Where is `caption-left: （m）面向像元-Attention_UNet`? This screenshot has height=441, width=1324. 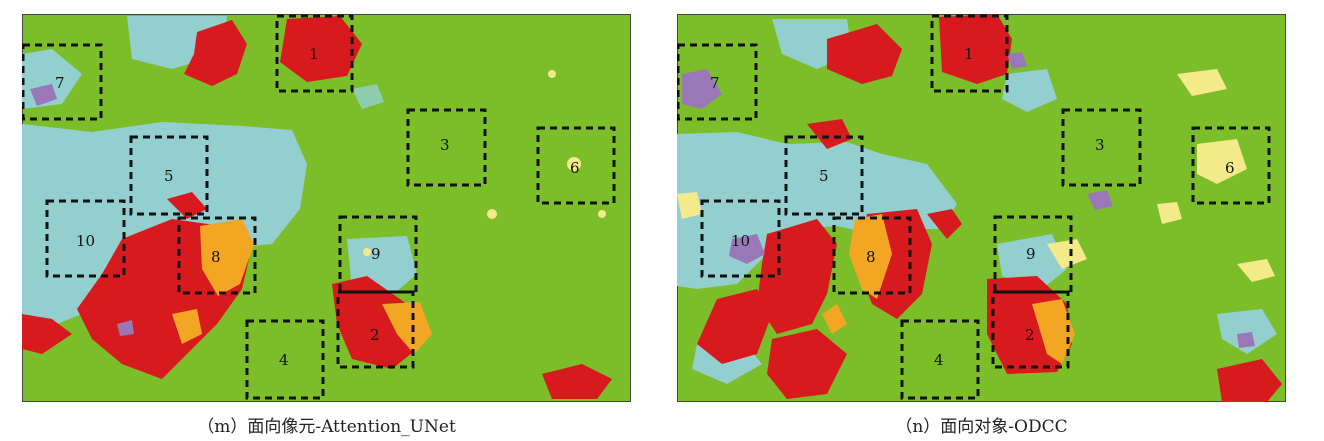 caption-left: （m）面向像元-Attention_UNet is located at coordinates (326, 427).